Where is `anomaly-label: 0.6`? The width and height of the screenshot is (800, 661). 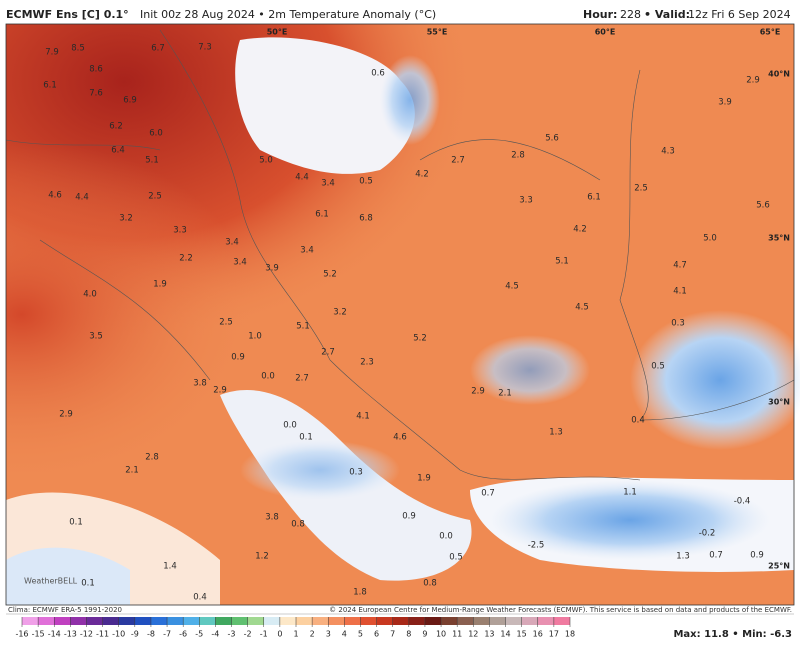 anomaly-label: 0.6 is located at coordinates (378, 74).